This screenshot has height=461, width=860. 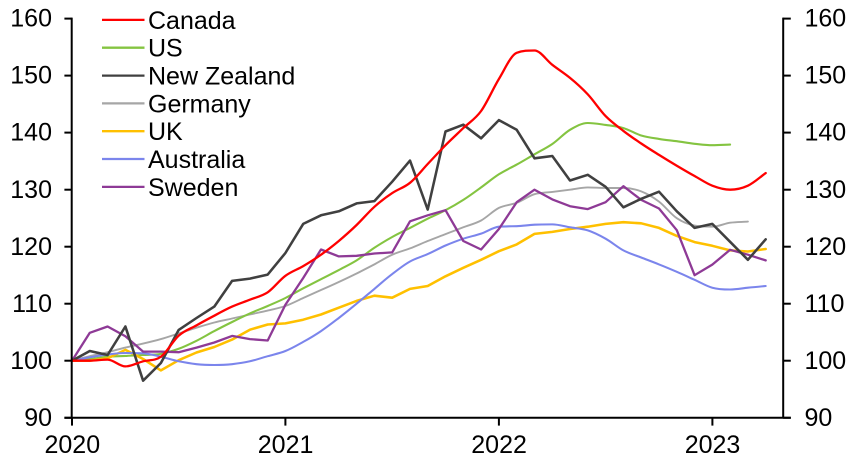 I want to click on svg-text: Australia, so click(x=196, y=160).